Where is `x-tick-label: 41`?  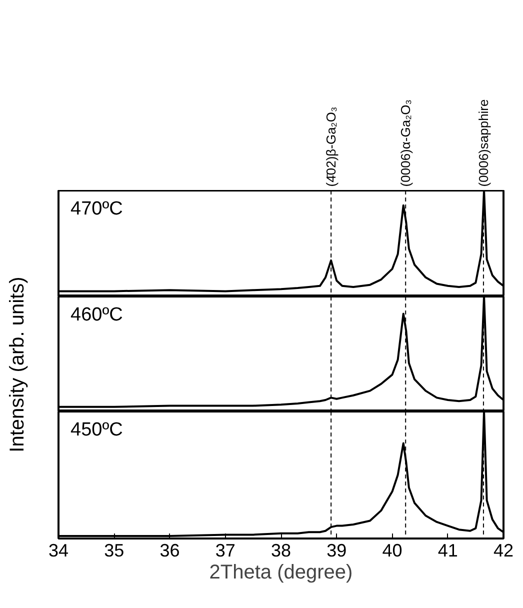
x-tick-label: 41 is located at coordinates (448, 550).